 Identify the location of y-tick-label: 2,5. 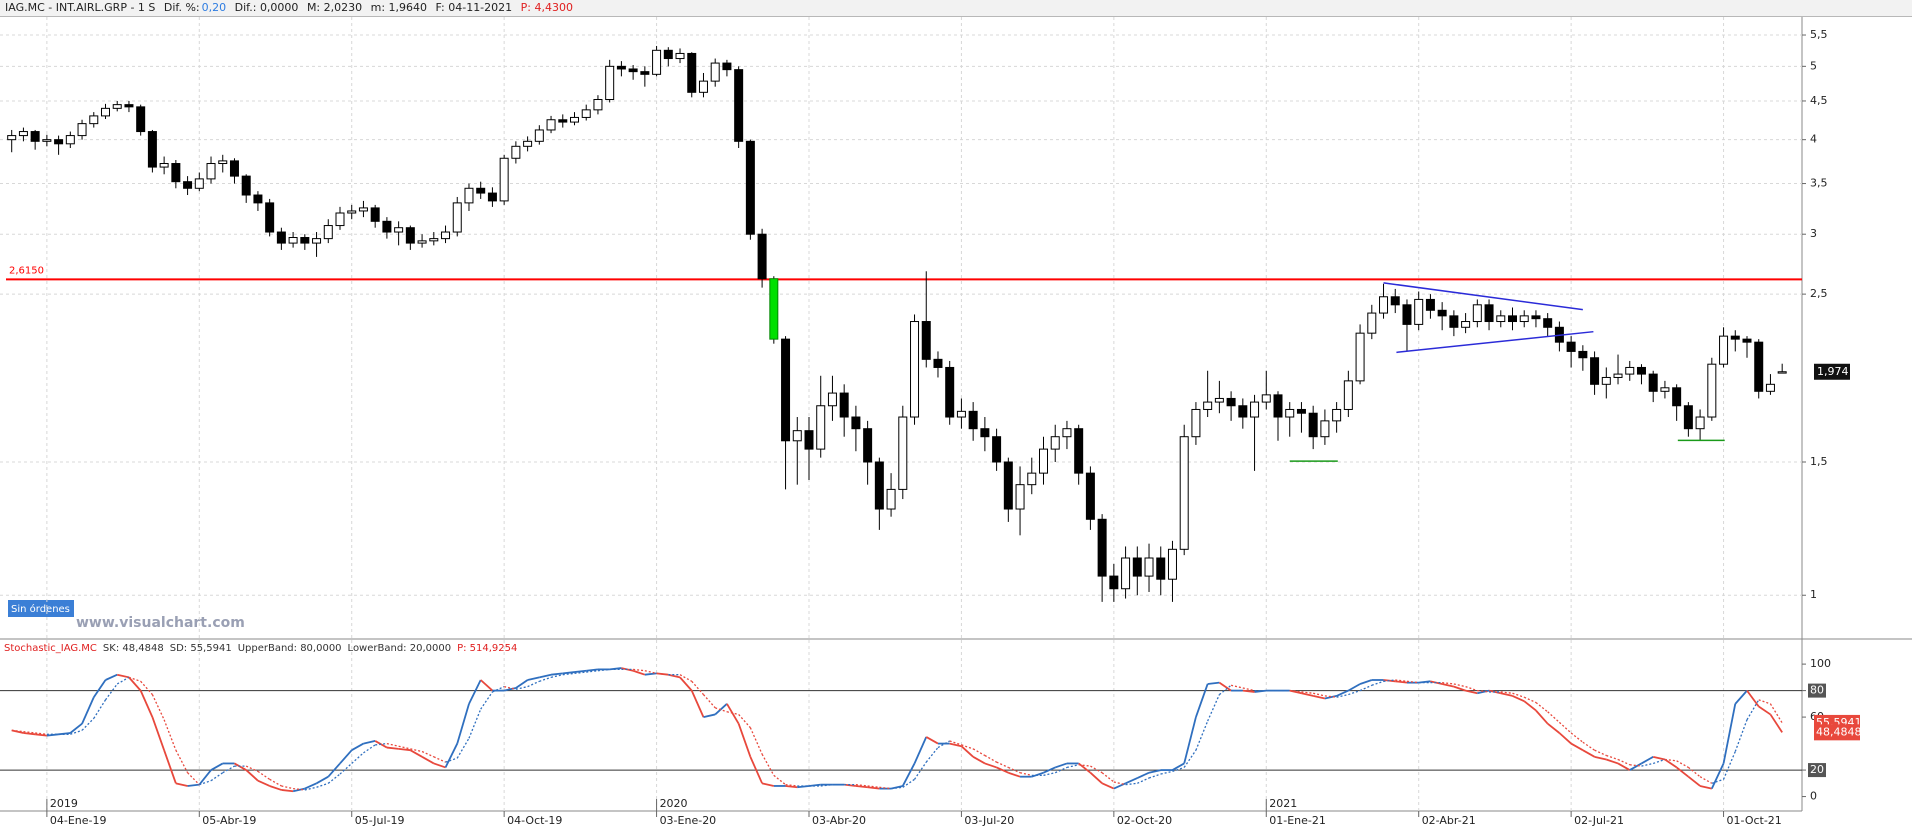
(1819, 293).